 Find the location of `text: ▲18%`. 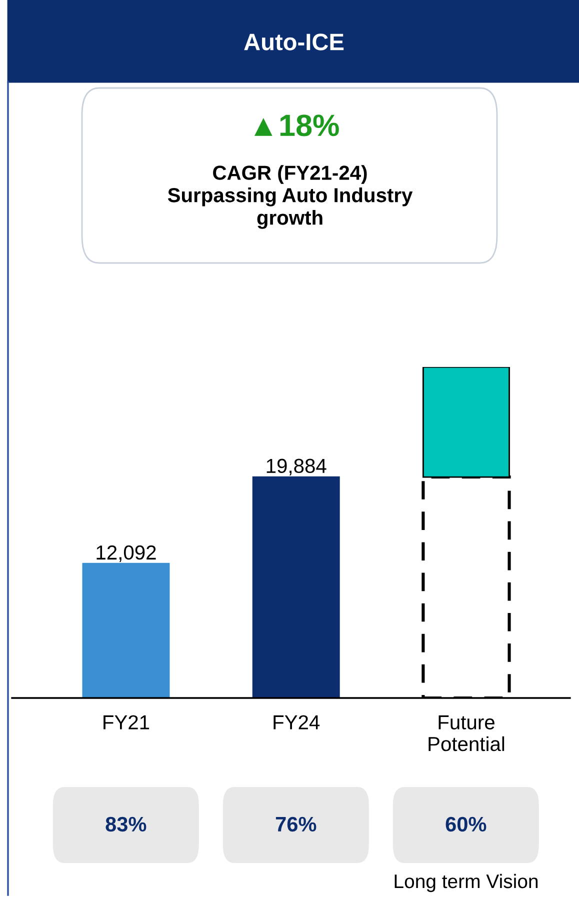

text: ▲18% is located at coordinates (296, 125).